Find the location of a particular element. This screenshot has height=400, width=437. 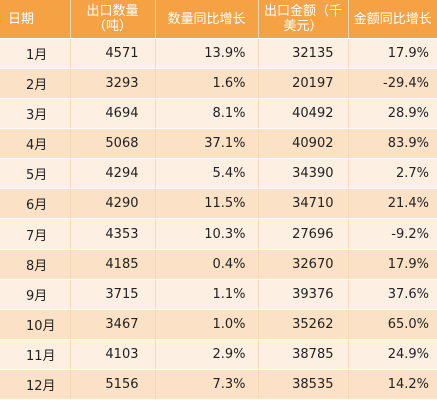

header-quantity-yoy: 数量同比增长 is located at coordinates (207, 19).